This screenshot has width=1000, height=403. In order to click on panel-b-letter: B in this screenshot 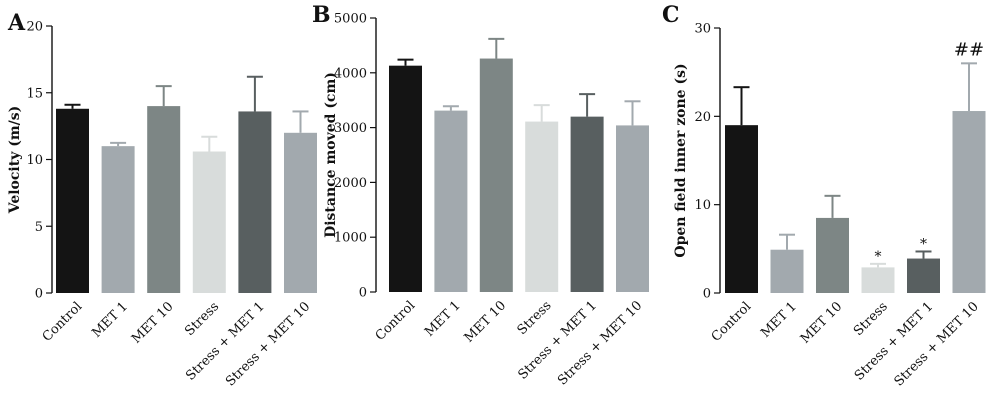, I will do `click(321, 15)`.